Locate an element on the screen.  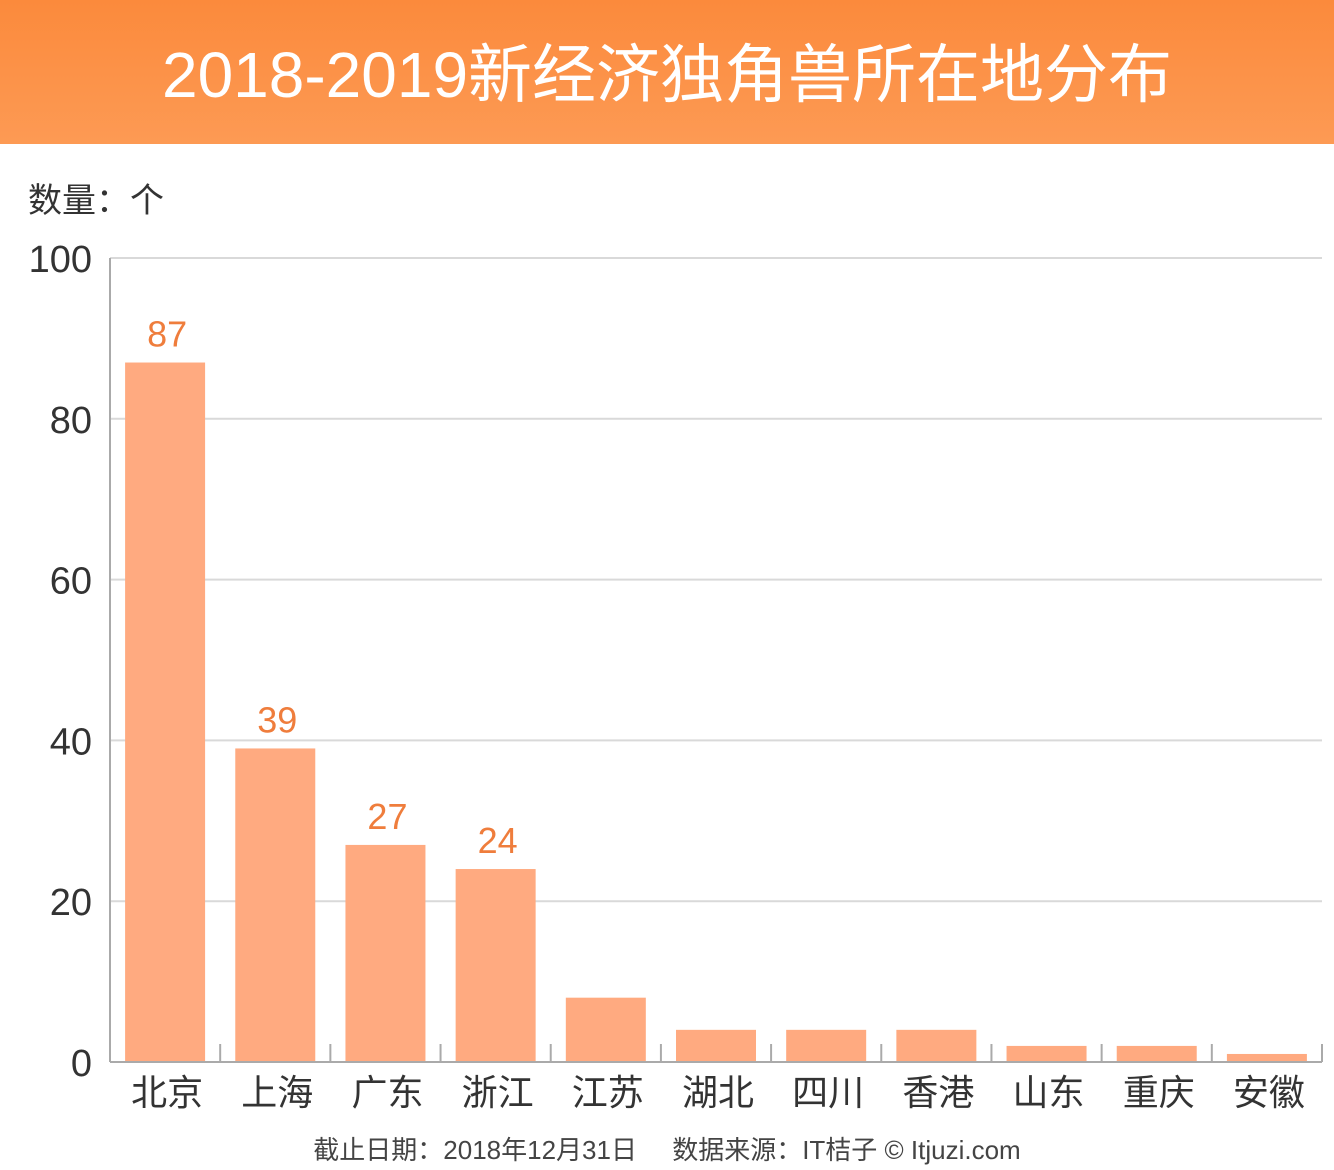
data-label: 87 is located at coordinates (167, 334).